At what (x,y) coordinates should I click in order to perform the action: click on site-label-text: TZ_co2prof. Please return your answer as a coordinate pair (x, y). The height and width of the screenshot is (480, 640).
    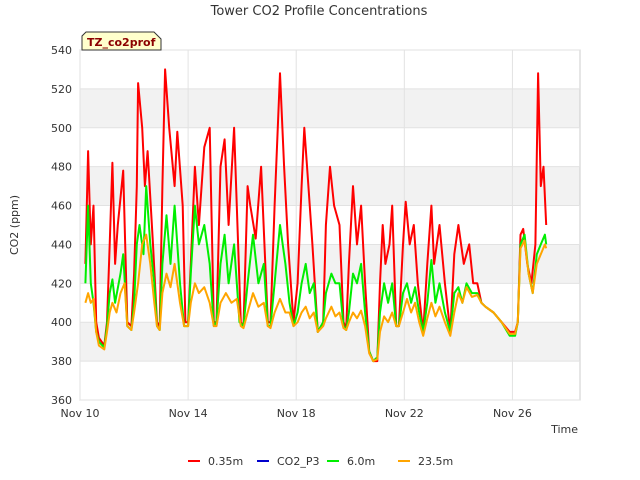
    Looking at the image, I should click on (121, 42).